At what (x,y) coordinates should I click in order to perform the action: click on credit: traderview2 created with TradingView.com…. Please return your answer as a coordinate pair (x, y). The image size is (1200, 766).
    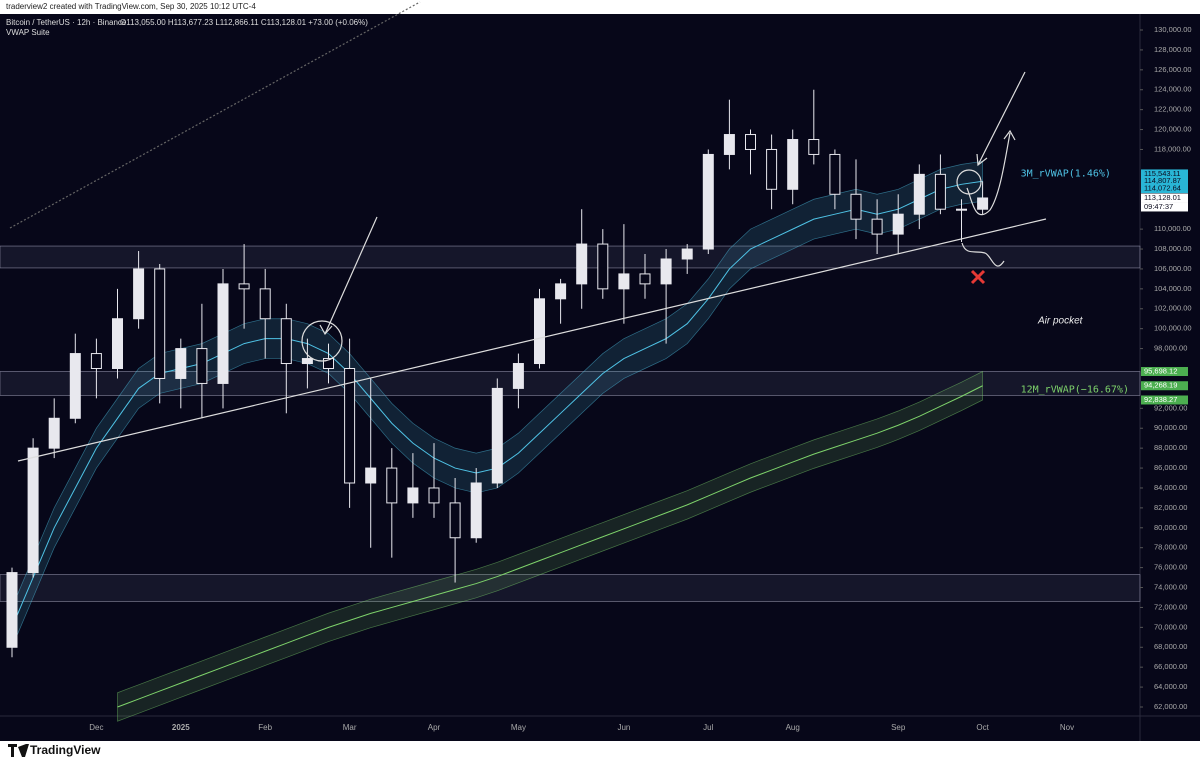
    Looking at the image, I should click on (131, 6).